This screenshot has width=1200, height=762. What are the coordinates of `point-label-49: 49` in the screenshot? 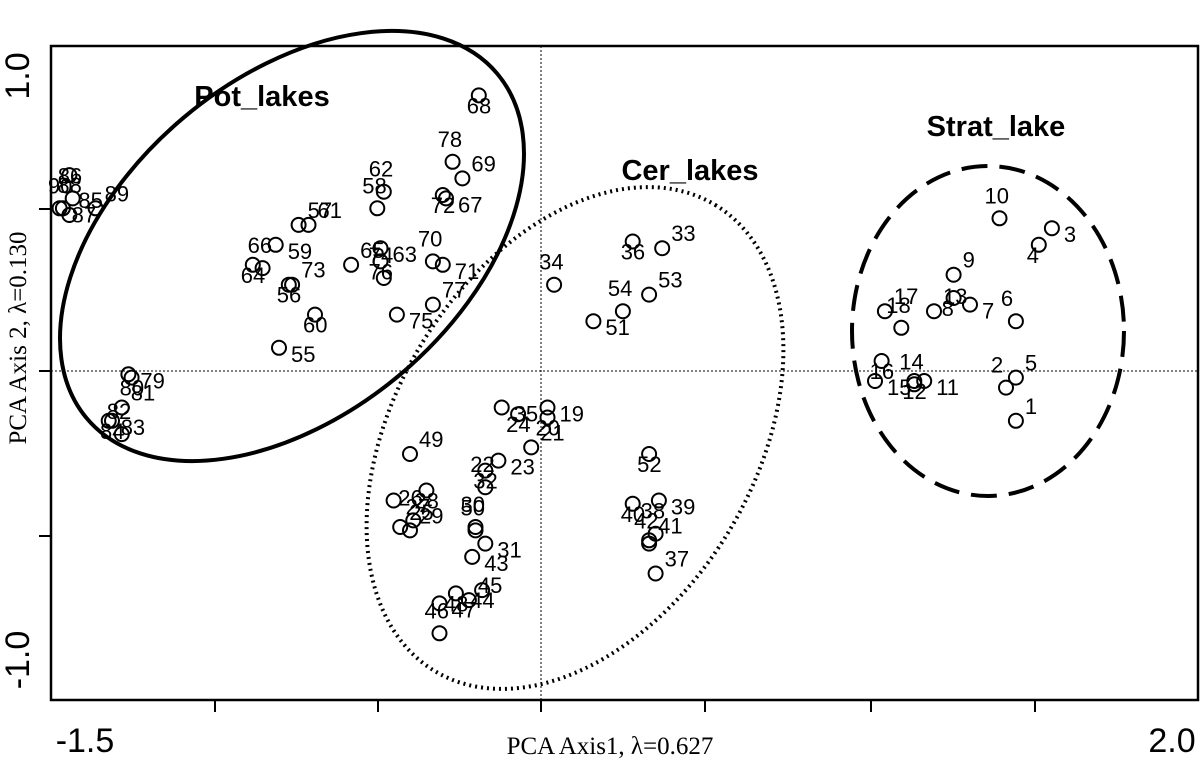 It's located at (431, 439).